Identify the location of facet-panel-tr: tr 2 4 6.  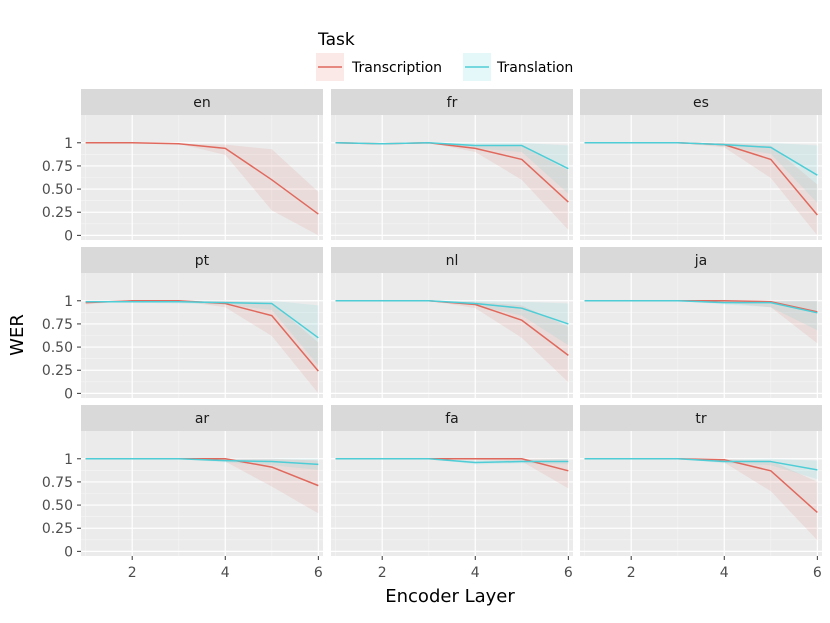
(701, 493).